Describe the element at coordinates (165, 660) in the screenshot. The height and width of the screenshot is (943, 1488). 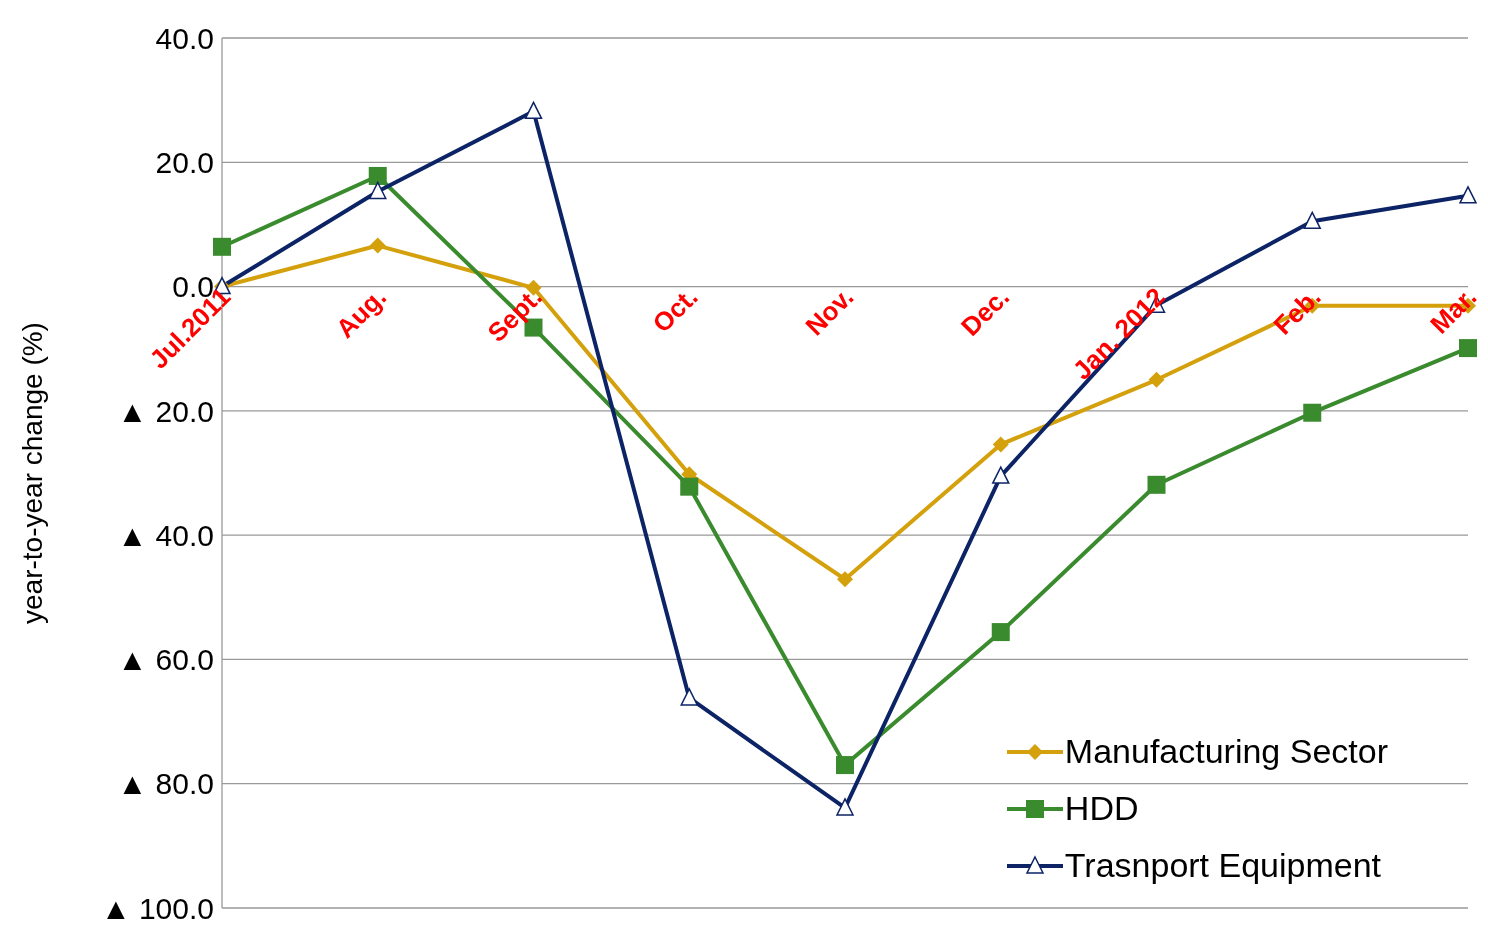
I see `y-tick-label: ▲ 60.0` at that location.